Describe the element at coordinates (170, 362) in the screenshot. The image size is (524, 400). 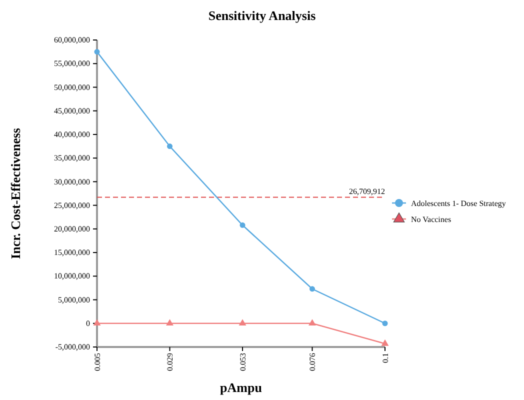
I see `x-tick-label: 0.029` at that location.